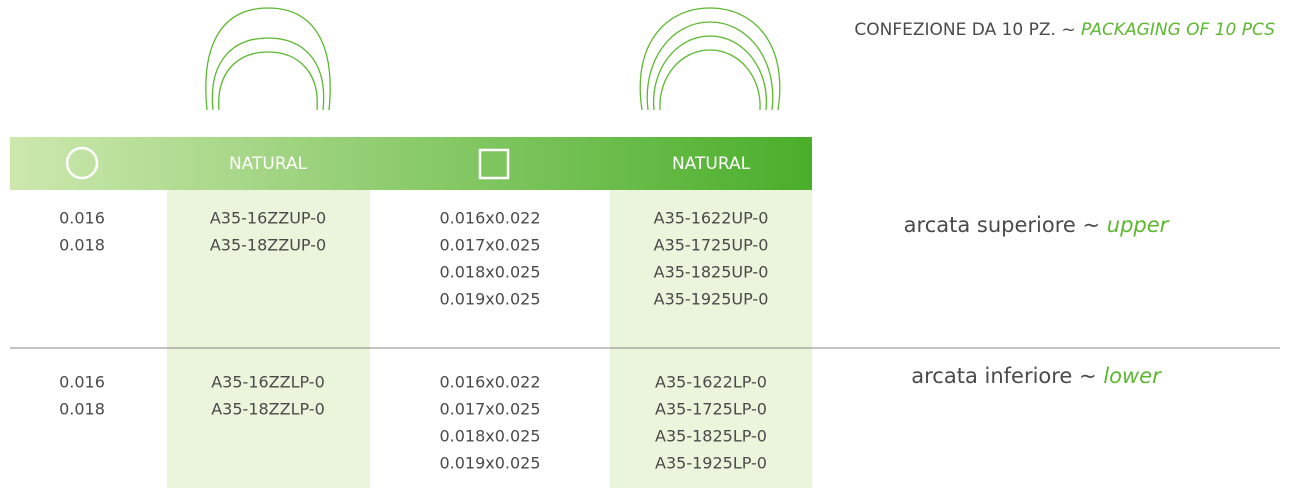  I want to click on arch-rect, so click(710, 59).